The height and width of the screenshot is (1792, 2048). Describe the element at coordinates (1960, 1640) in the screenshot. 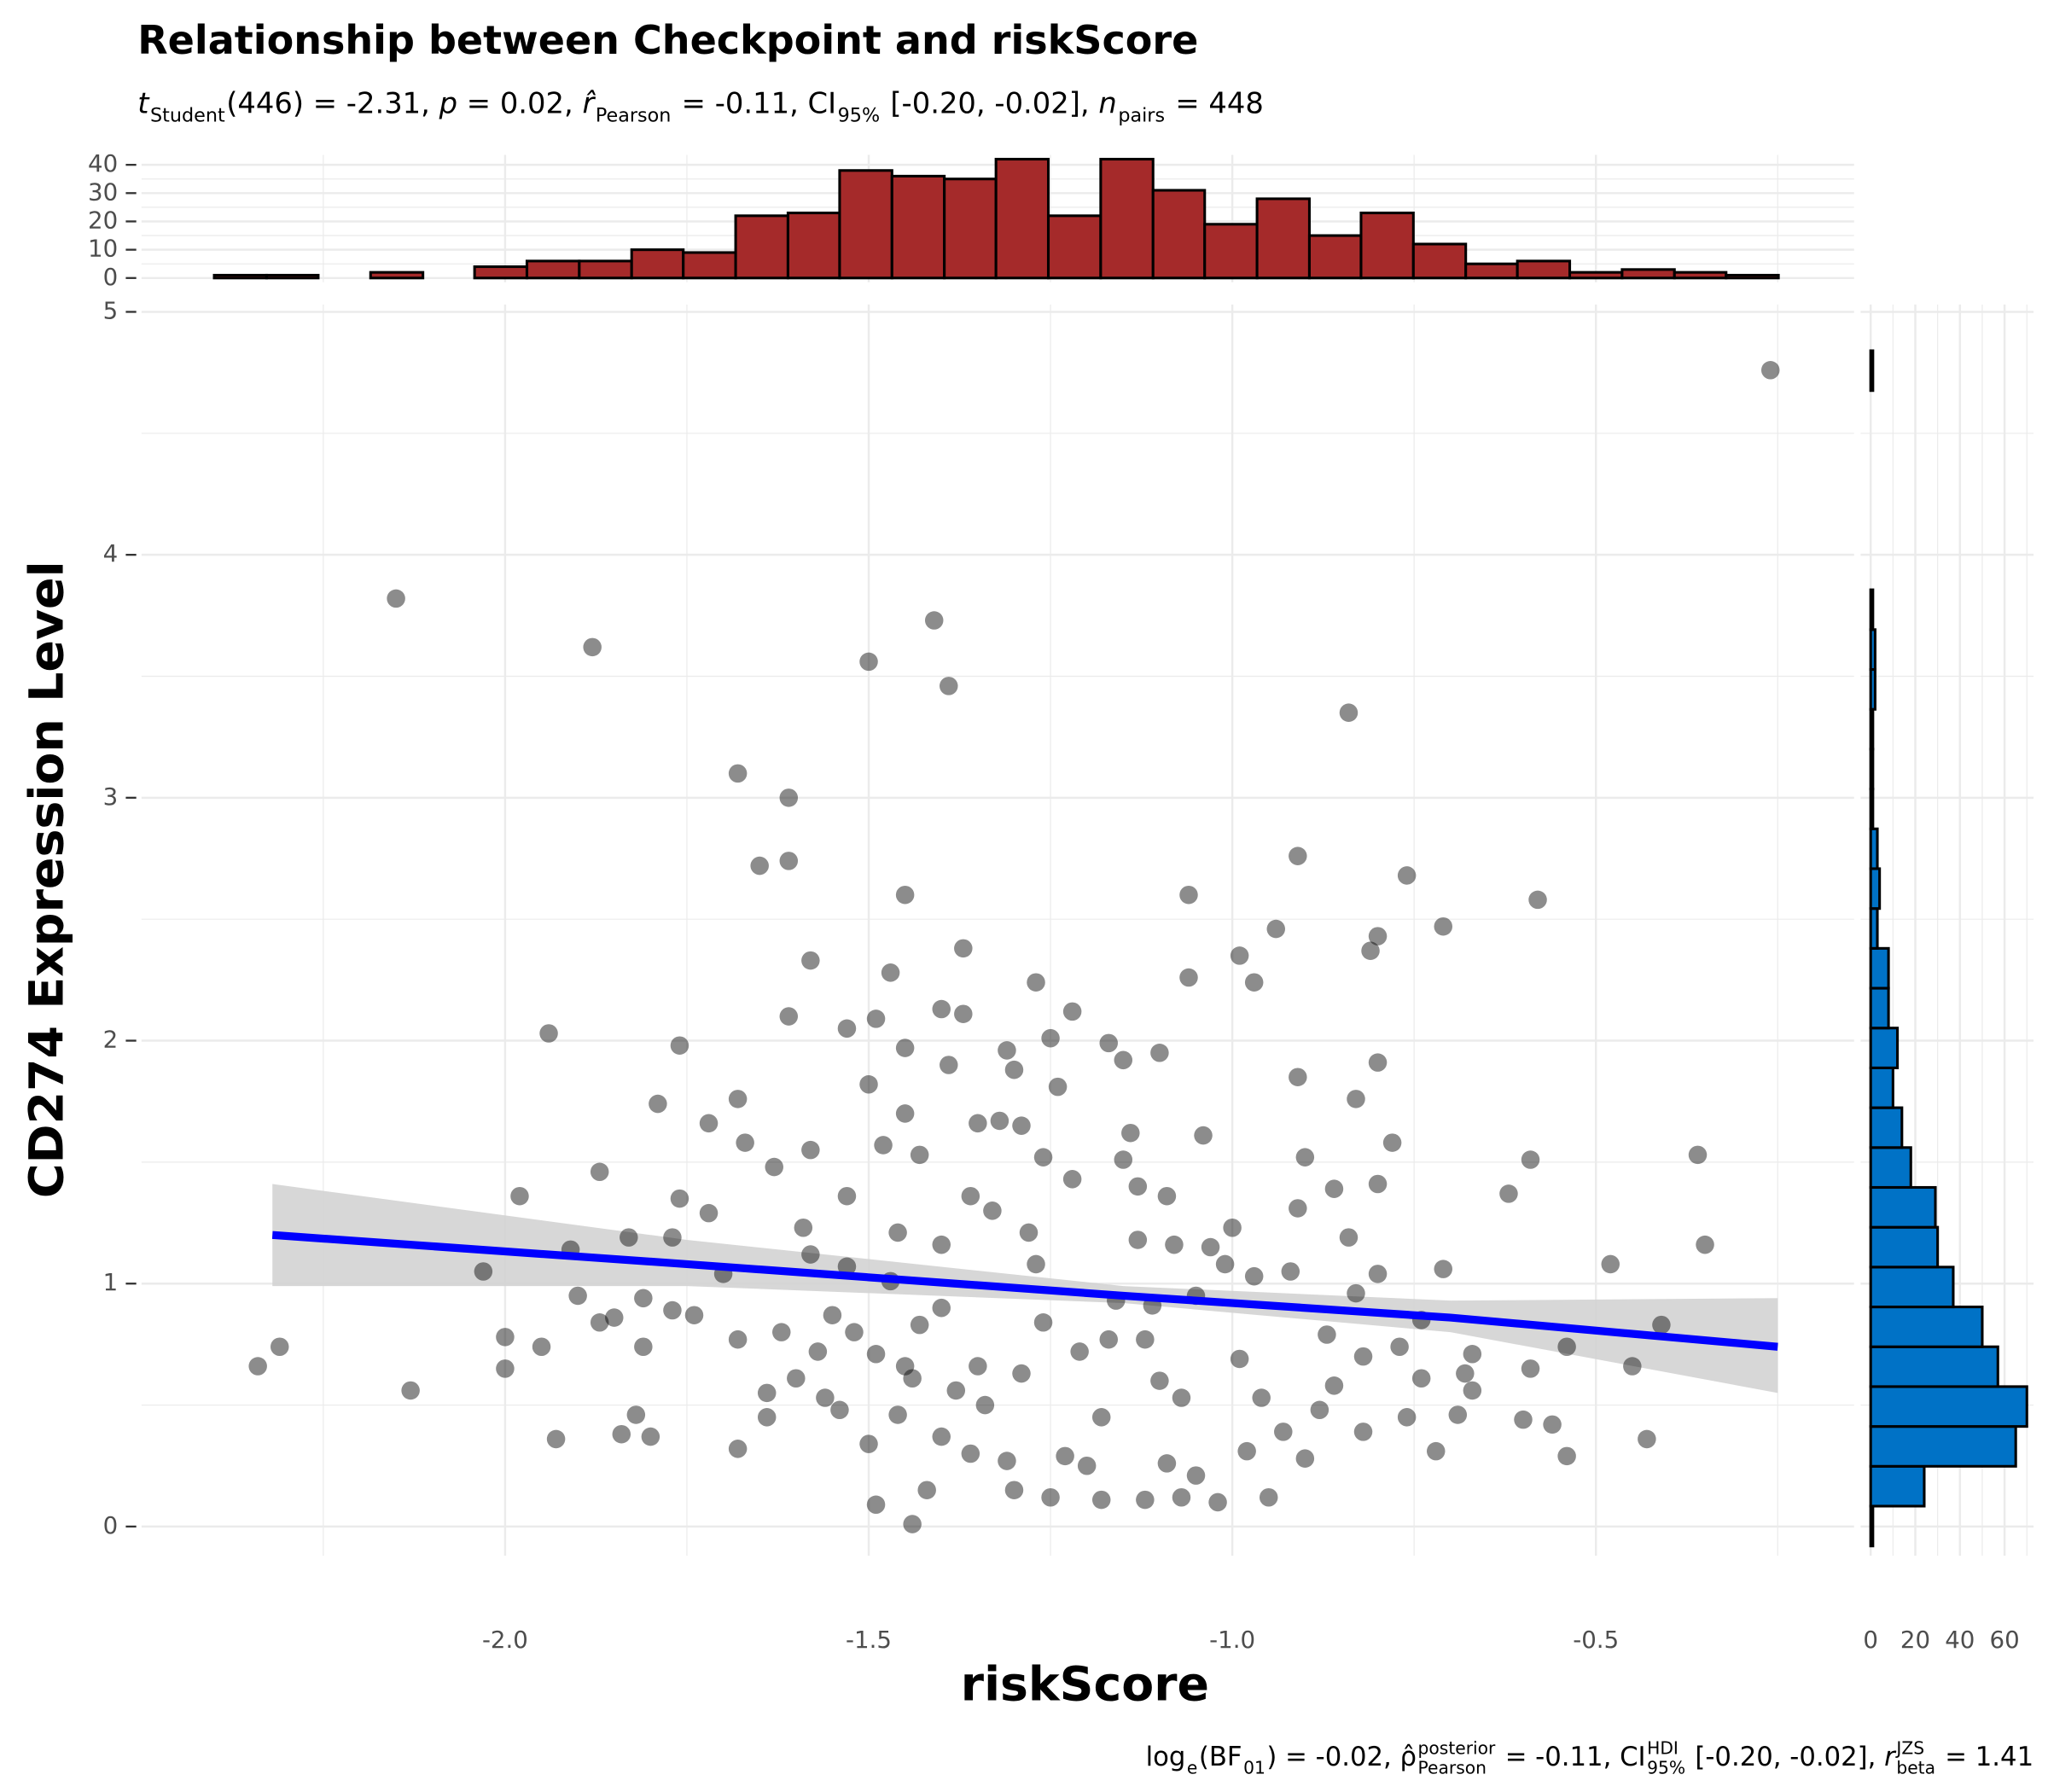

I see `x-tick-label: 40` at that location.